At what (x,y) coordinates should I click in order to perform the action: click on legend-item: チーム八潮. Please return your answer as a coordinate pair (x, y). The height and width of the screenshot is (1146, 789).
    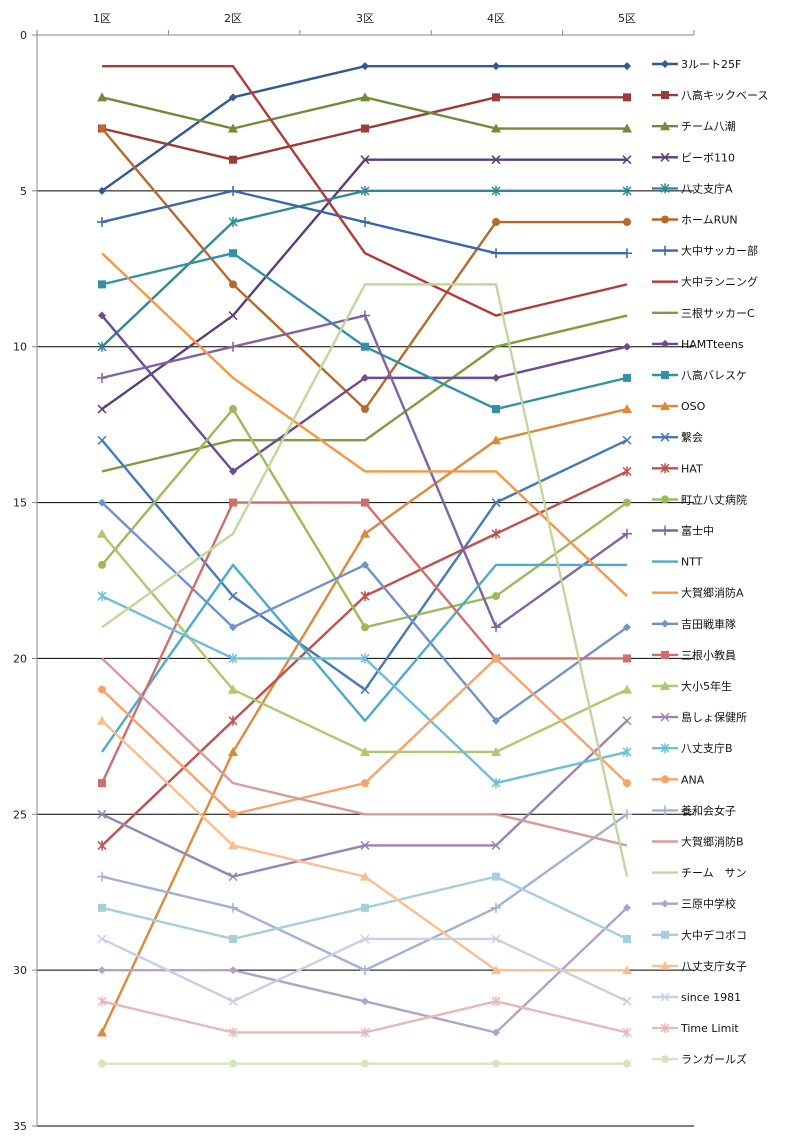
    Looking at the image, I should click on (694, 126).